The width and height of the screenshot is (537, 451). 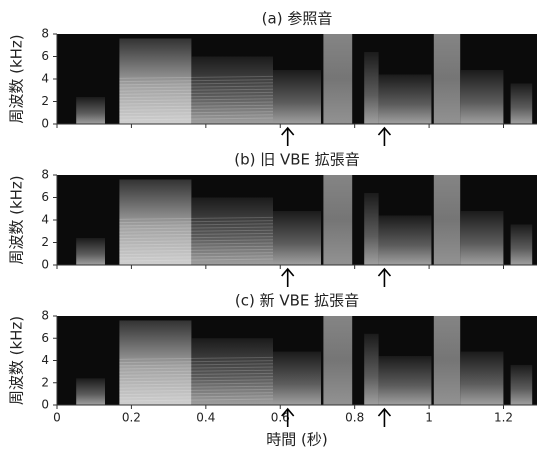 What do you see at coordinates (57, 418) in the screenshot?
I see `x-tick-label: 0` at bounding box center [57, 418].